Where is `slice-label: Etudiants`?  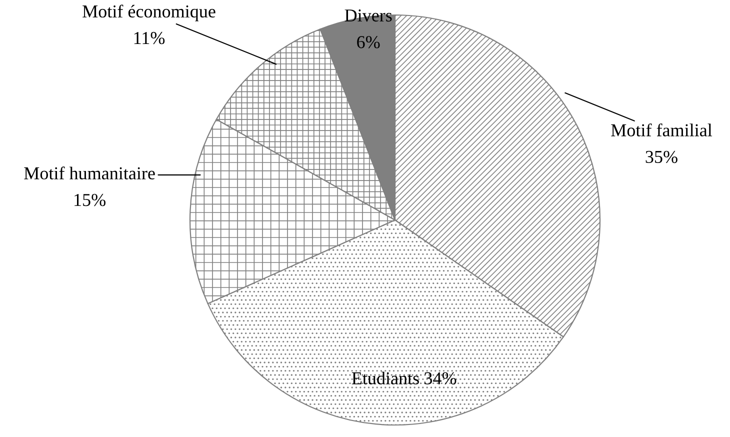
slice-label: Etudiants is located at coordinates (385, 378).